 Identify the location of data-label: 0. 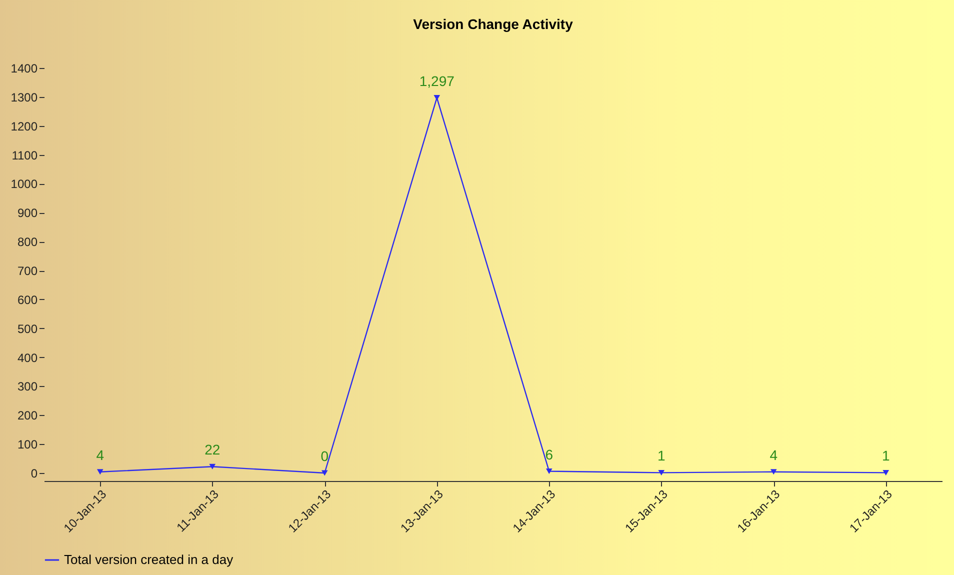
(324, 456).